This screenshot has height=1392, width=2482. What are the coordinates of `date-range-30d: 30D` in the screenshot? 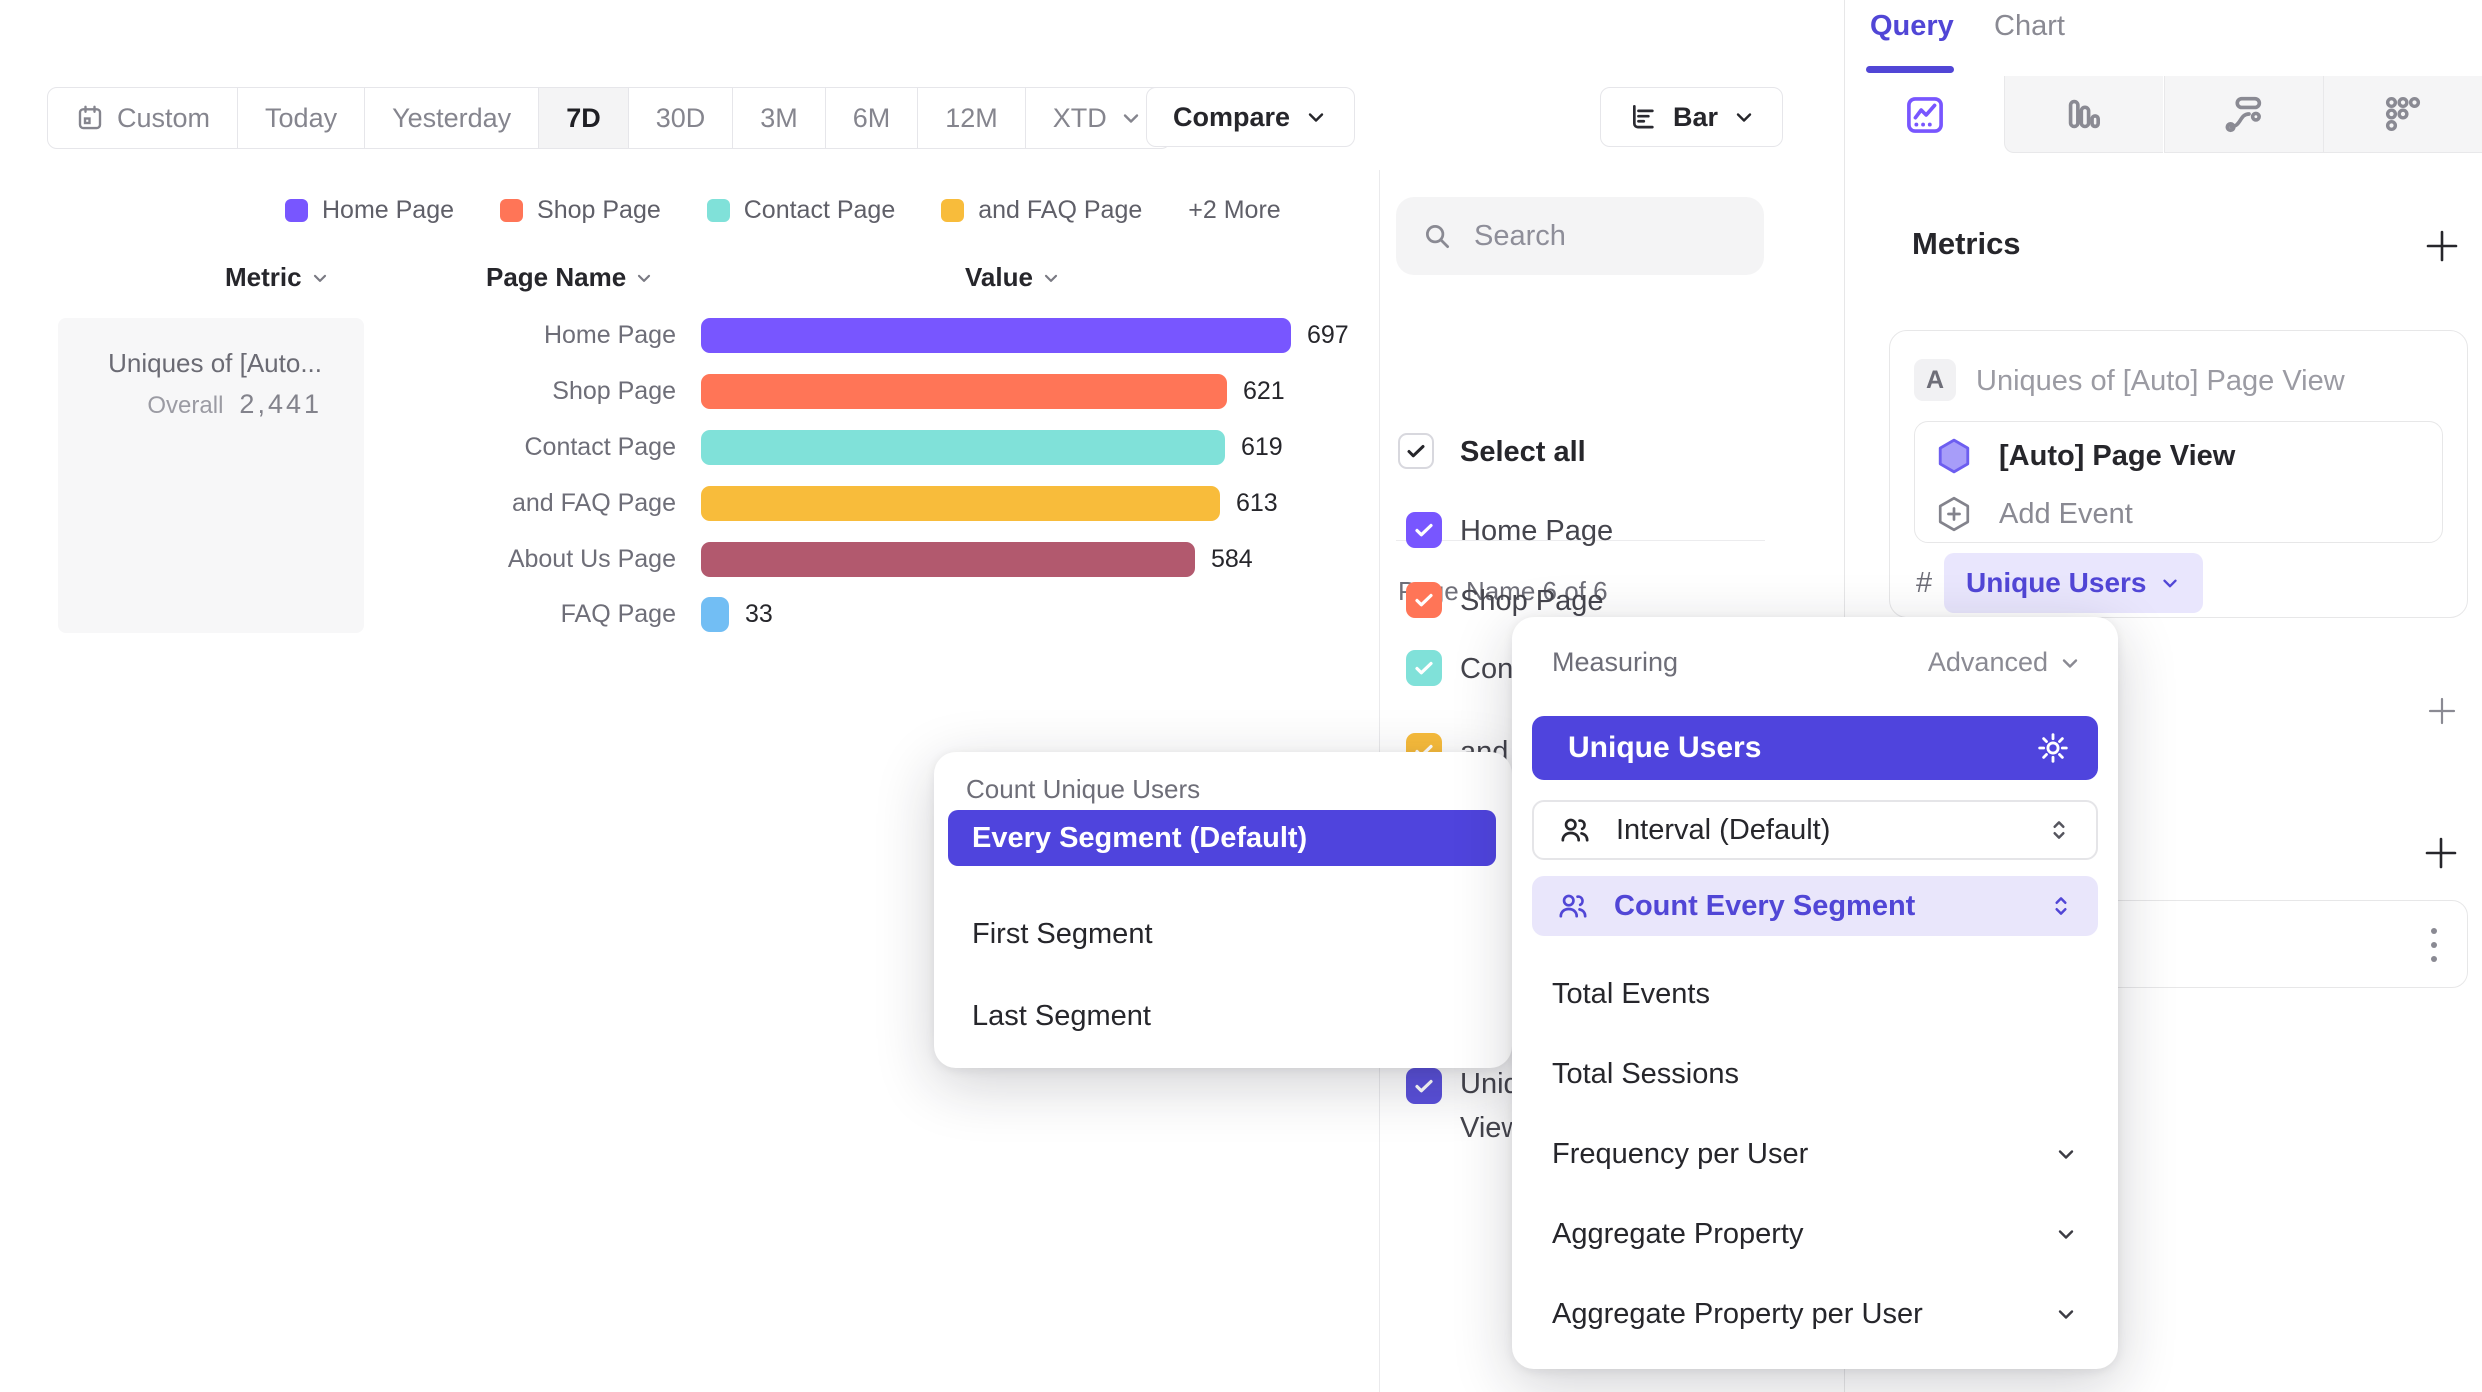 It's located at (681, 118).